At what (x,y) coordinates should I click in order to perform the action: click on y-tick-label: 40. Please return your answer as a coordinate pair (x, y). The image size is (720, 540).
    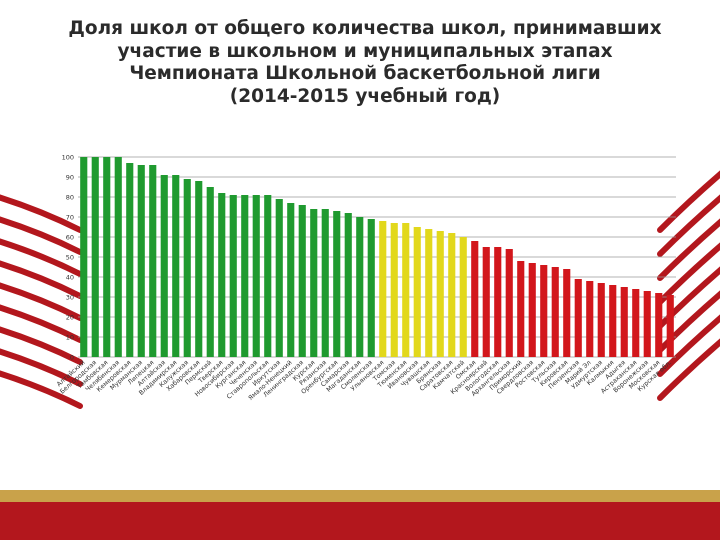
    Looking at the image, I should click on (70, 278).